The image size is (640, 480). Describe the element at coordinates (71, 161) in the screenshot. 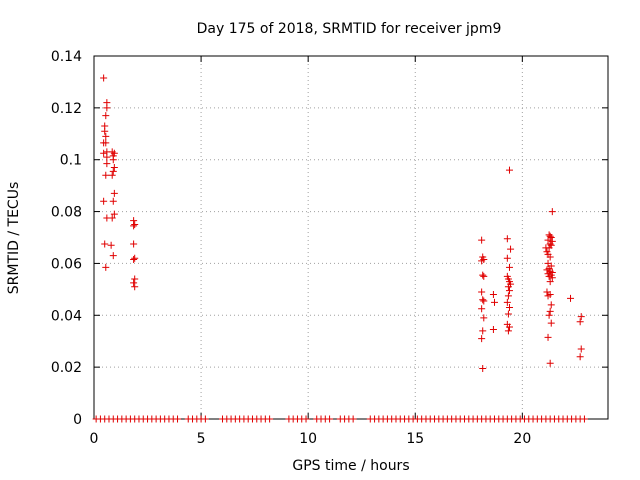

I see `y-tick-label: 0.1` at that location.